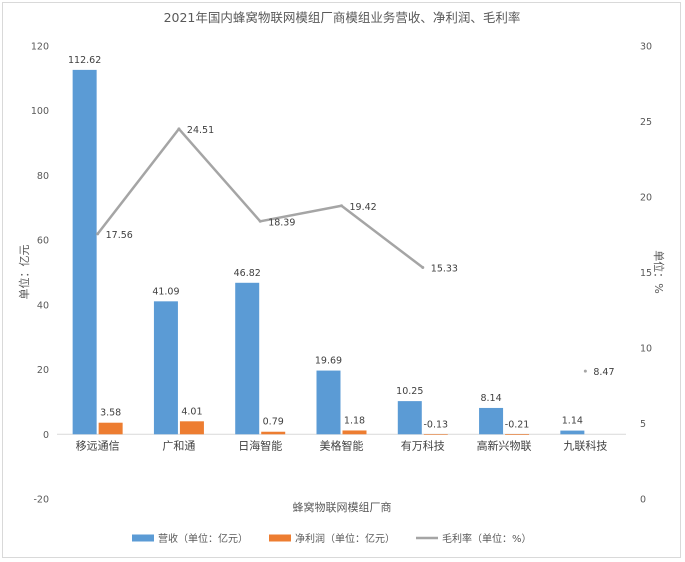 The image size is (685, 562). Describe the element at coordinates (40, 47) in the screenshot. I see `y-tick-label: 120` at that location.